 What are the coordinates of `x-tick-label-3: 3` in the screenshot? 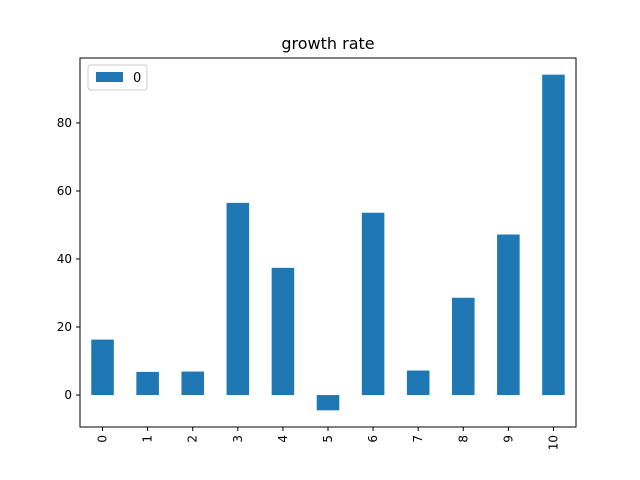 It's located at (238, 439).